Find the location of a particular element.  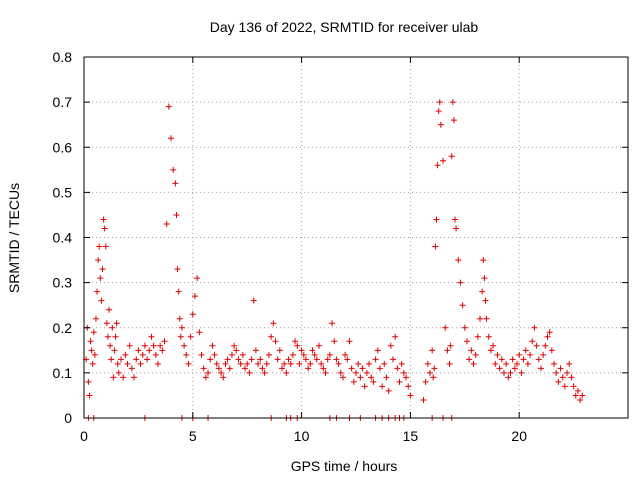

x-tick-label: 15 is located at coordinates (411, 436).